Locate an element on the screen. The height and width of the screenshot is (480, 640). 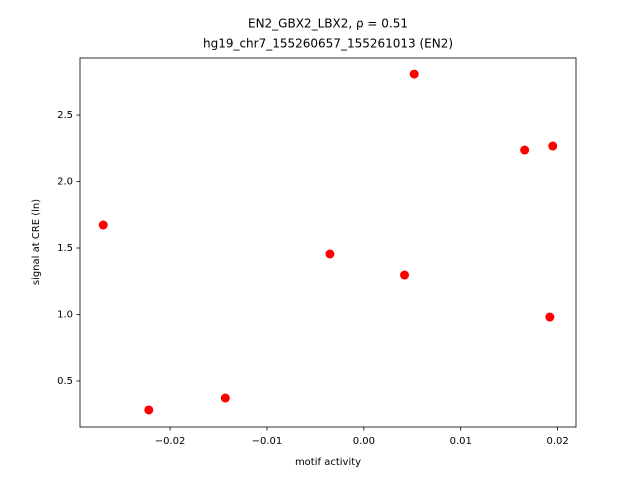
x-axis-label: motif activity is located at coordinates (328, 462).